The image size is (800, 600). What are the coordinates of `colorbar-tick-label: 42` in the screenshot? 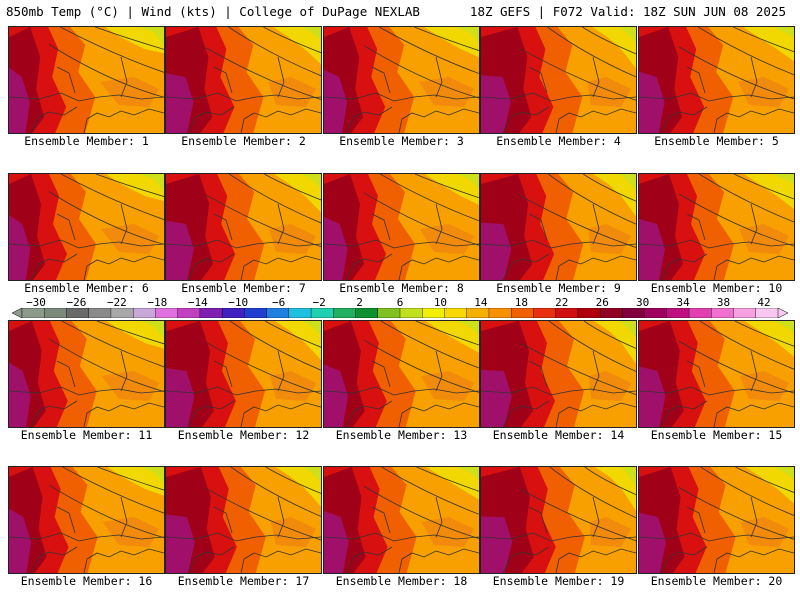 It's located at (764, 302).